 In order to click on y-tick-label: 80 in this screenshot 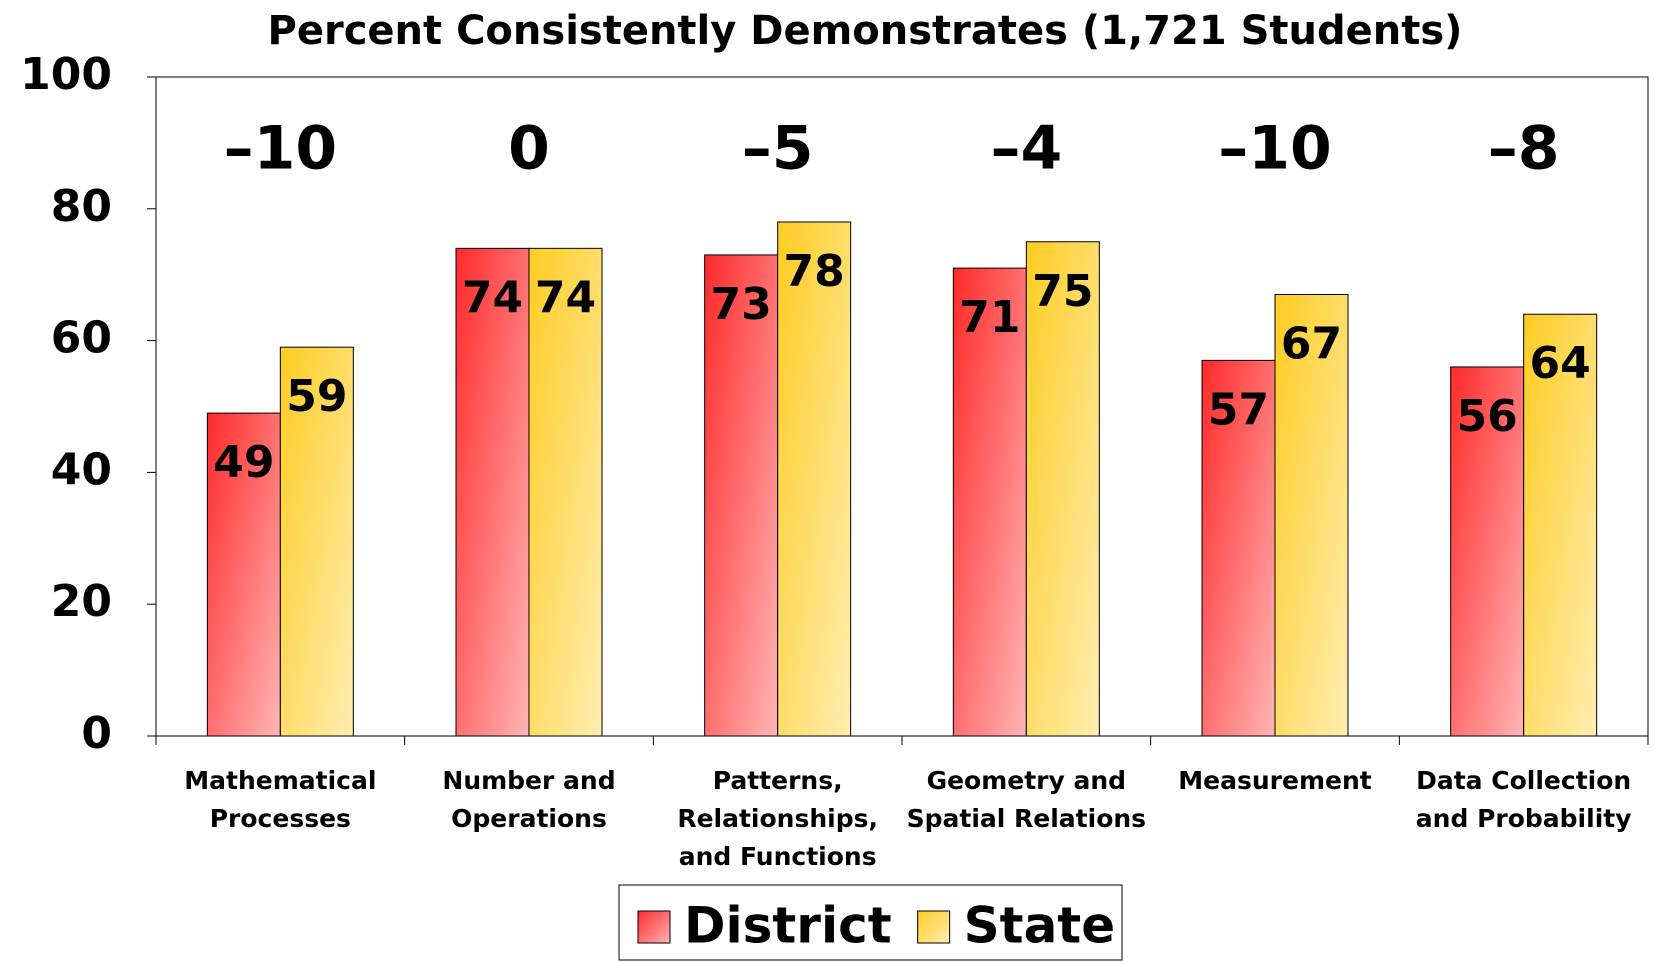, I will do `click(81, 206)`.